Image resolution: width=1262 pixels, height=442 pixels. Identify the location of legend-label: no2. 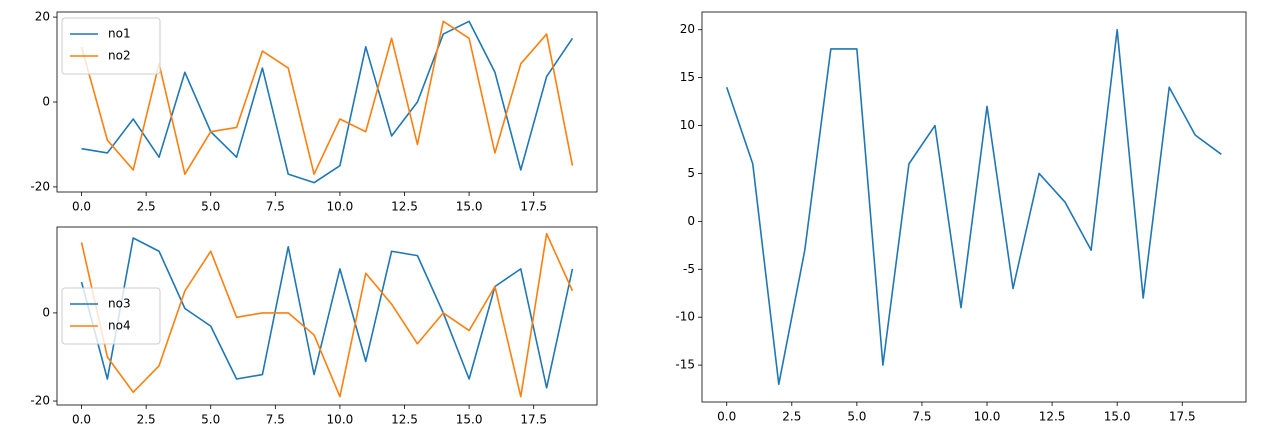
(119, 56).